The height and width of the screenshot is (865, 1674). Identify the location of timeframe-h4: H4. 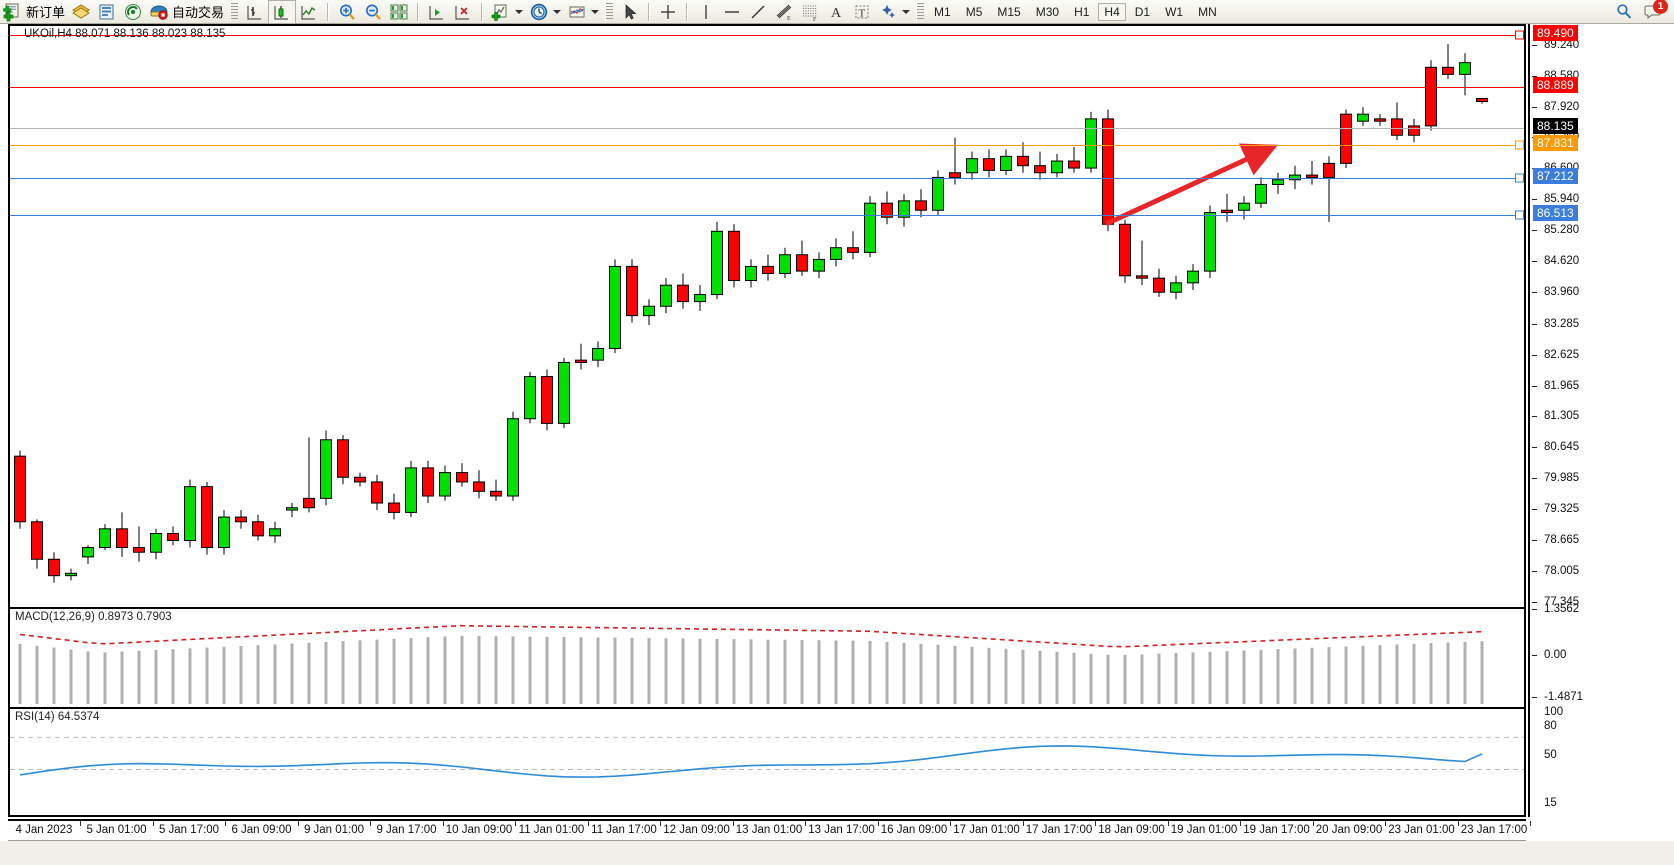
(1112, 11).